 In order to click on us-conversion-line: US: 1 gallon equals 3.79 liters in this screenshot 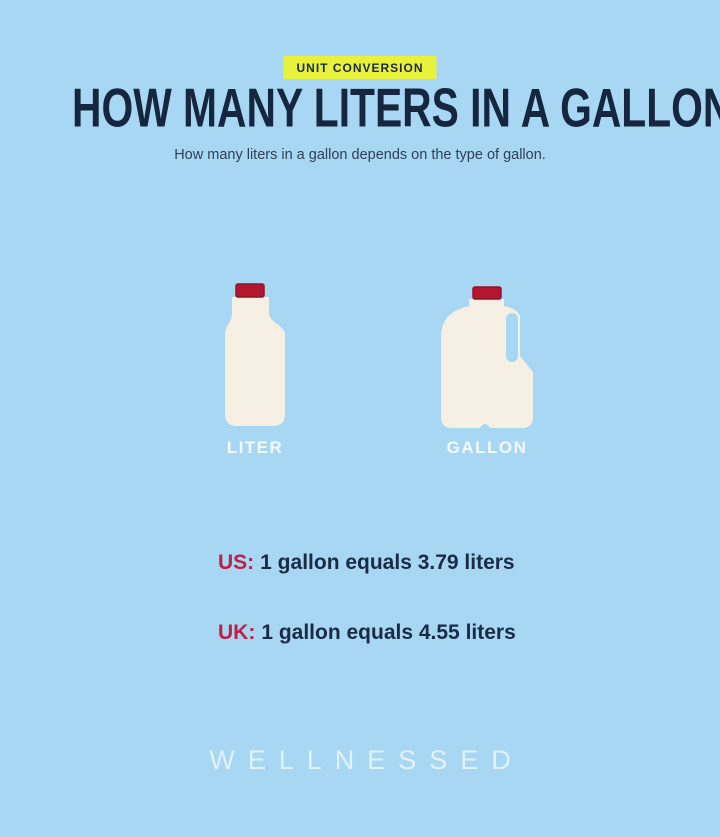, I will do `click(366, 563)`.